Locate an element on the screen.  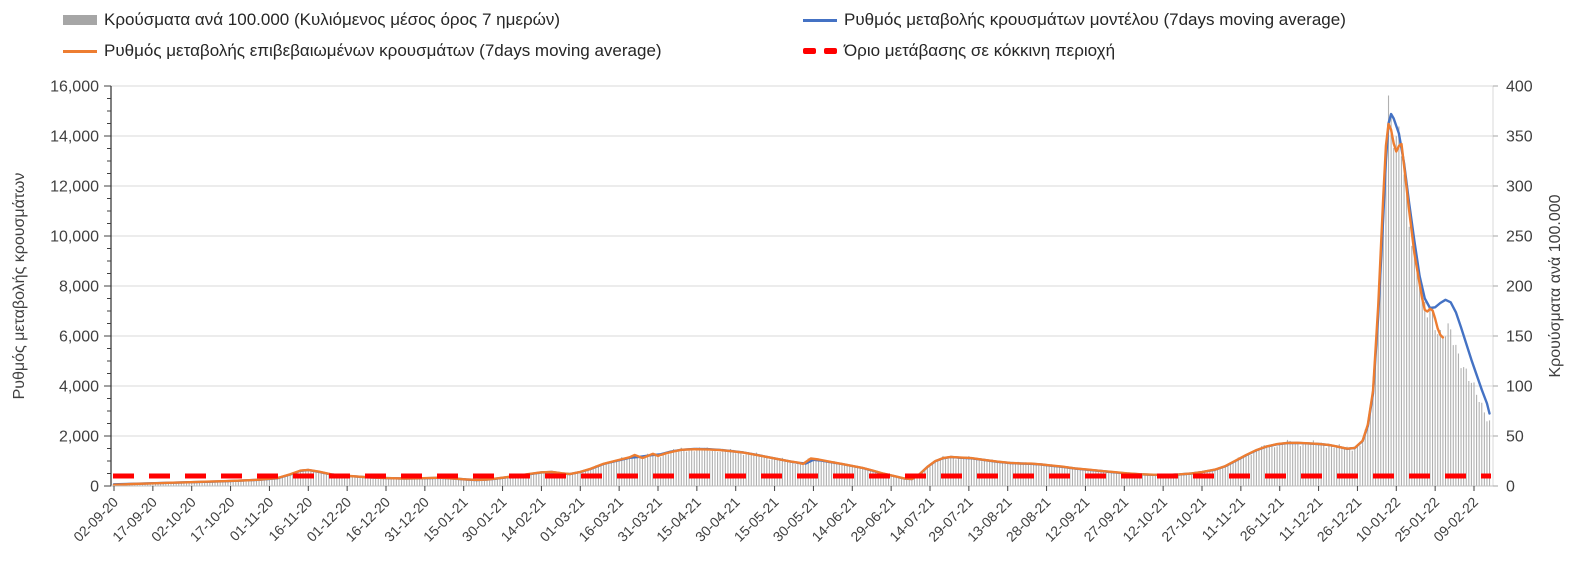
right-axis-tick-label: 100 is located at coordinates (1519, 387).